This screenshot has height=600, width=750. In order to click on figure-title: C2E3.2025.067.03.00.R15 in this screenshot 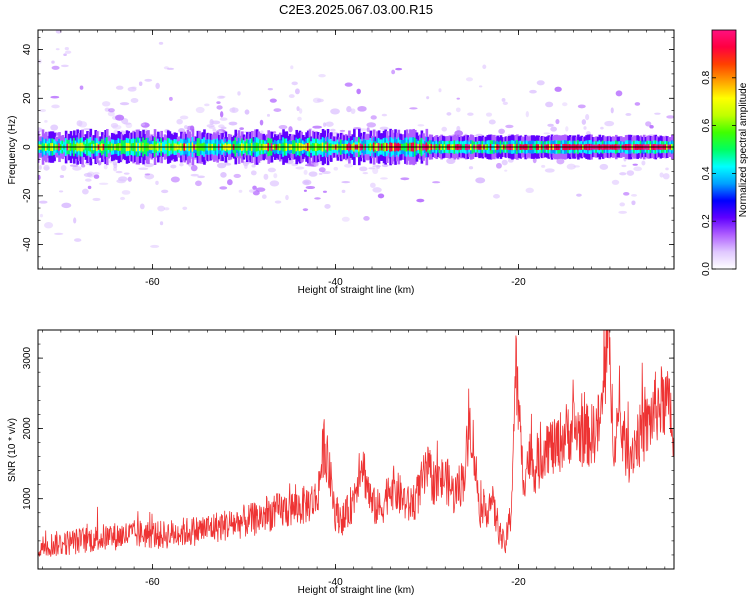, I will do `click(356, 9)`.